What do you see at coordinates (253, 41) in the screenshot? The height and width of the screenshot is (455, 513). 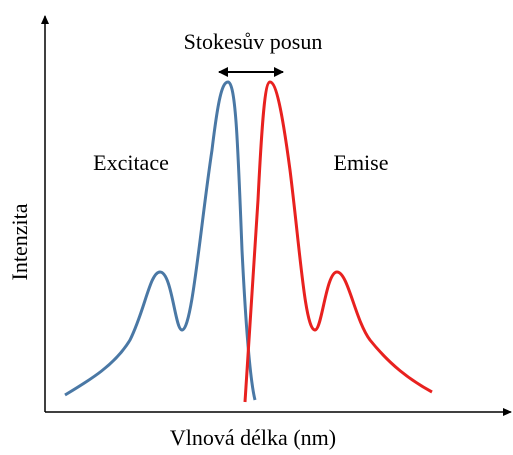 I see `shift-label: Stokesův posun` at bounding box center [253, 41].